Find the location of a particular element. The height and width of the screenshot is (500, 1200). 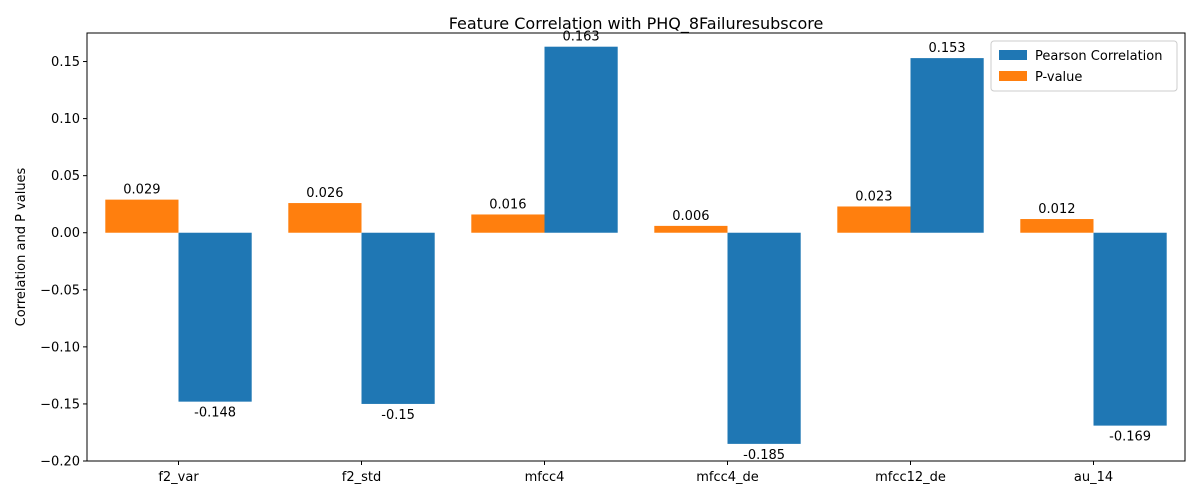

x-tick-label-mfcc12-de: mfcc12_de is located at coordinates (910, 477).